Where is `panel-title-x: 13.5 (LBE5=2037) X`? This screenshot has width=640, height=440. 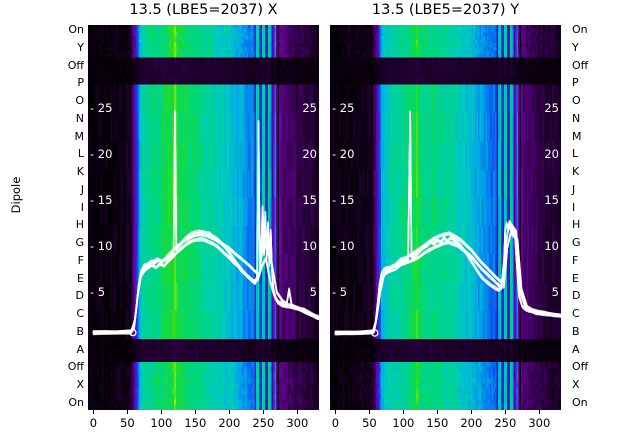
panel-title-x: 13.5 (LBE5=2037) X is located at coordinates (203, 10).